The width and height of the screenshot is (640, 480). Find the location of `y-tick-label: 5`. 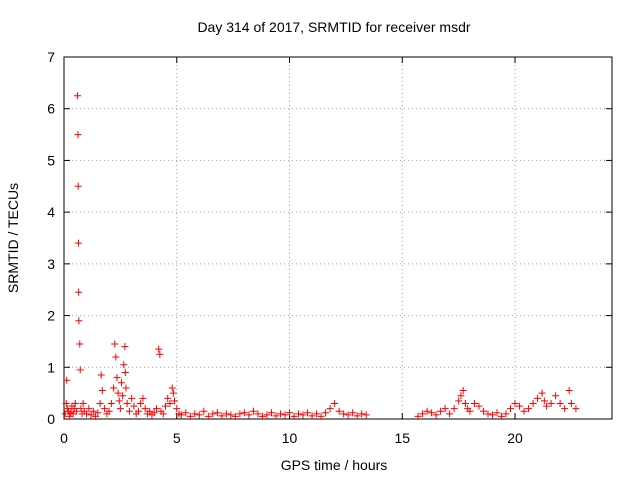

y-tick-label: 5 is located at coordinates (51, 160).